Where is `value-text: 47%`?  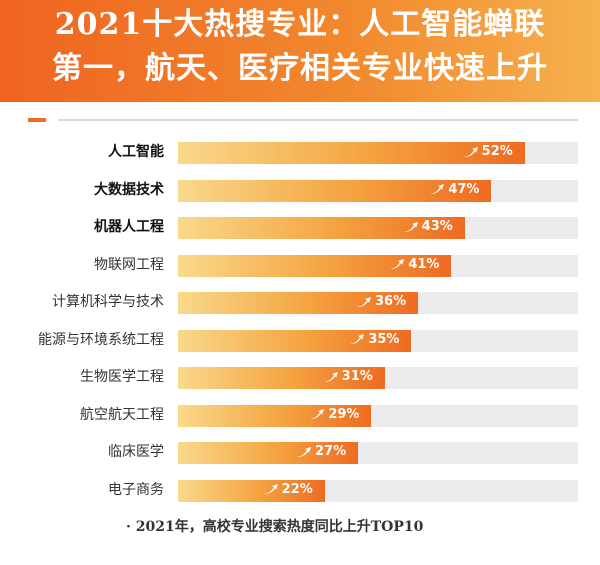
value-text: 47% is located at coordinates (464, 189).